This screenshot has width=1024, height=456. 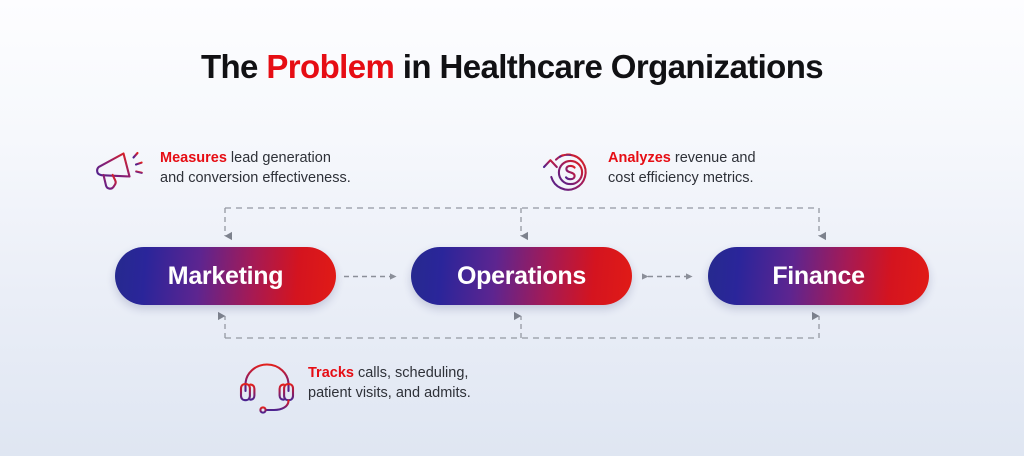 I want to click on node-marketing: Marketing, so click(x=225, y=276).